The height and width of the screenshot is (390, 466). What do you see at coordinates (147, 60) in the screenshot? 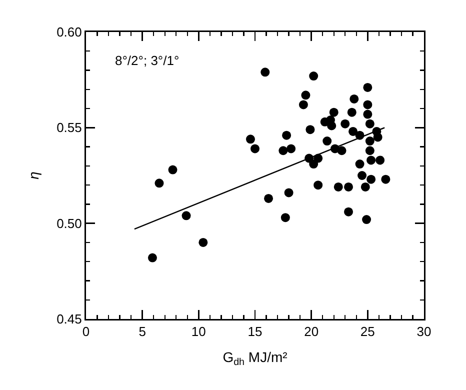
I see `annotation: 8°/2°; 3°/1°` at bounding box center [147, 60].